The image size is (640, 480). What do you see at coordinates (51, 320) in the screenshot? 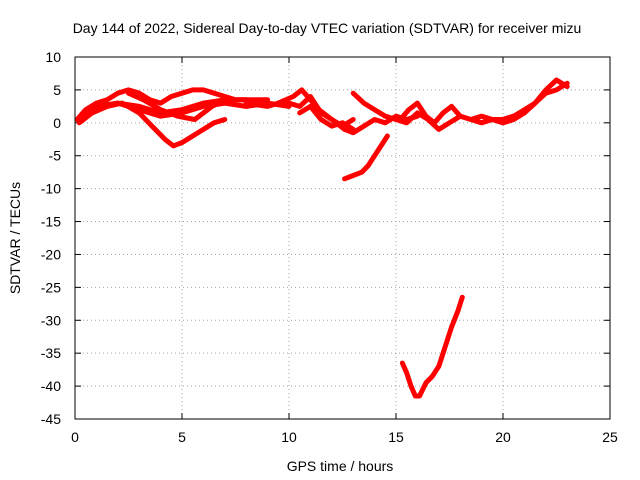
I see `y-tick-label: -30` at bounding box center [51, 320].